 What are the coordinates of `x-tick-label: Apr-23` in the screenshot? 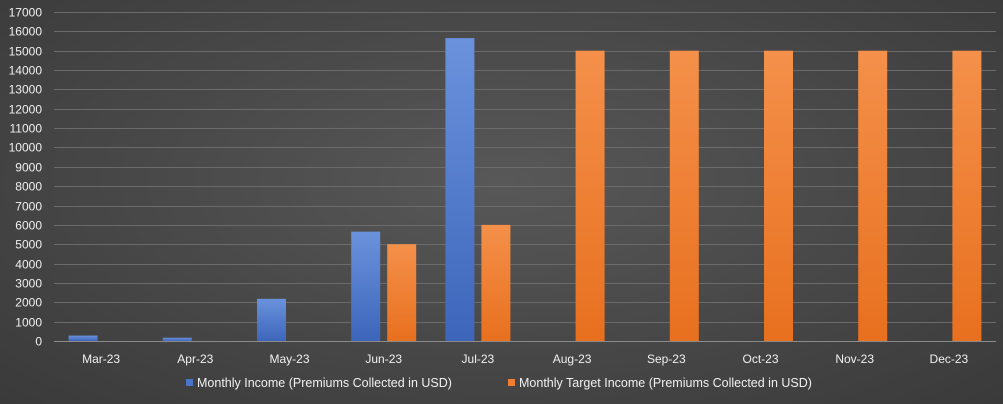 It's located at (195, 359).